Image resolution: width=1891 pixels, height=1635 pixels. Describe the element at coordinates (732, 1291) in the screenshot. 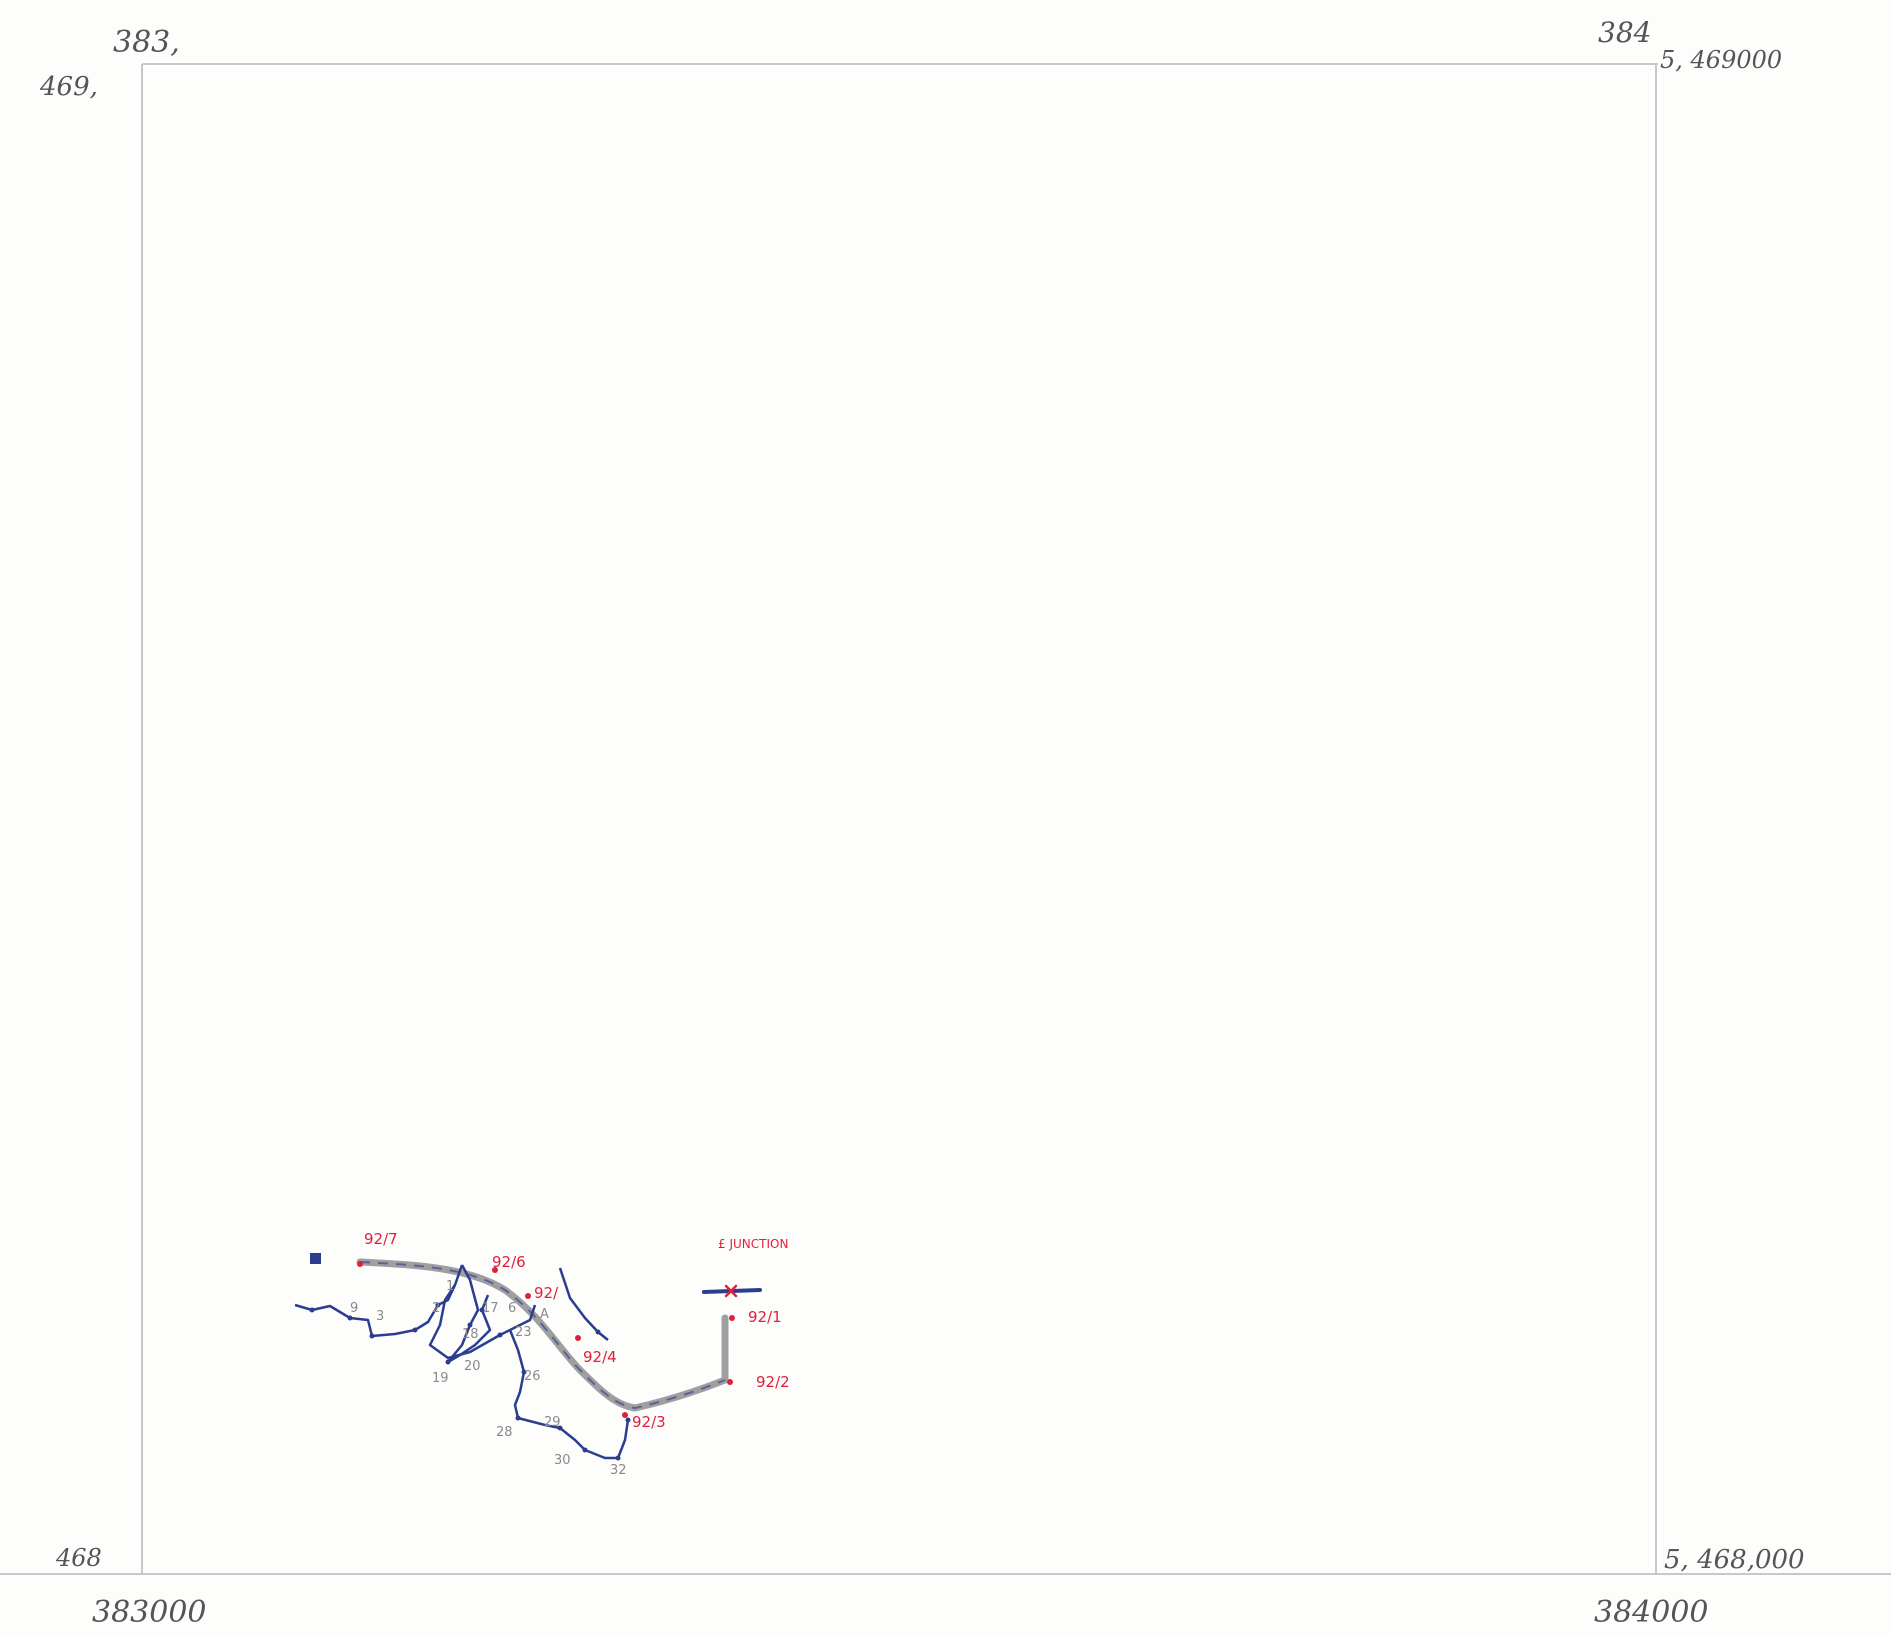

I see `junction-cross` at that location.